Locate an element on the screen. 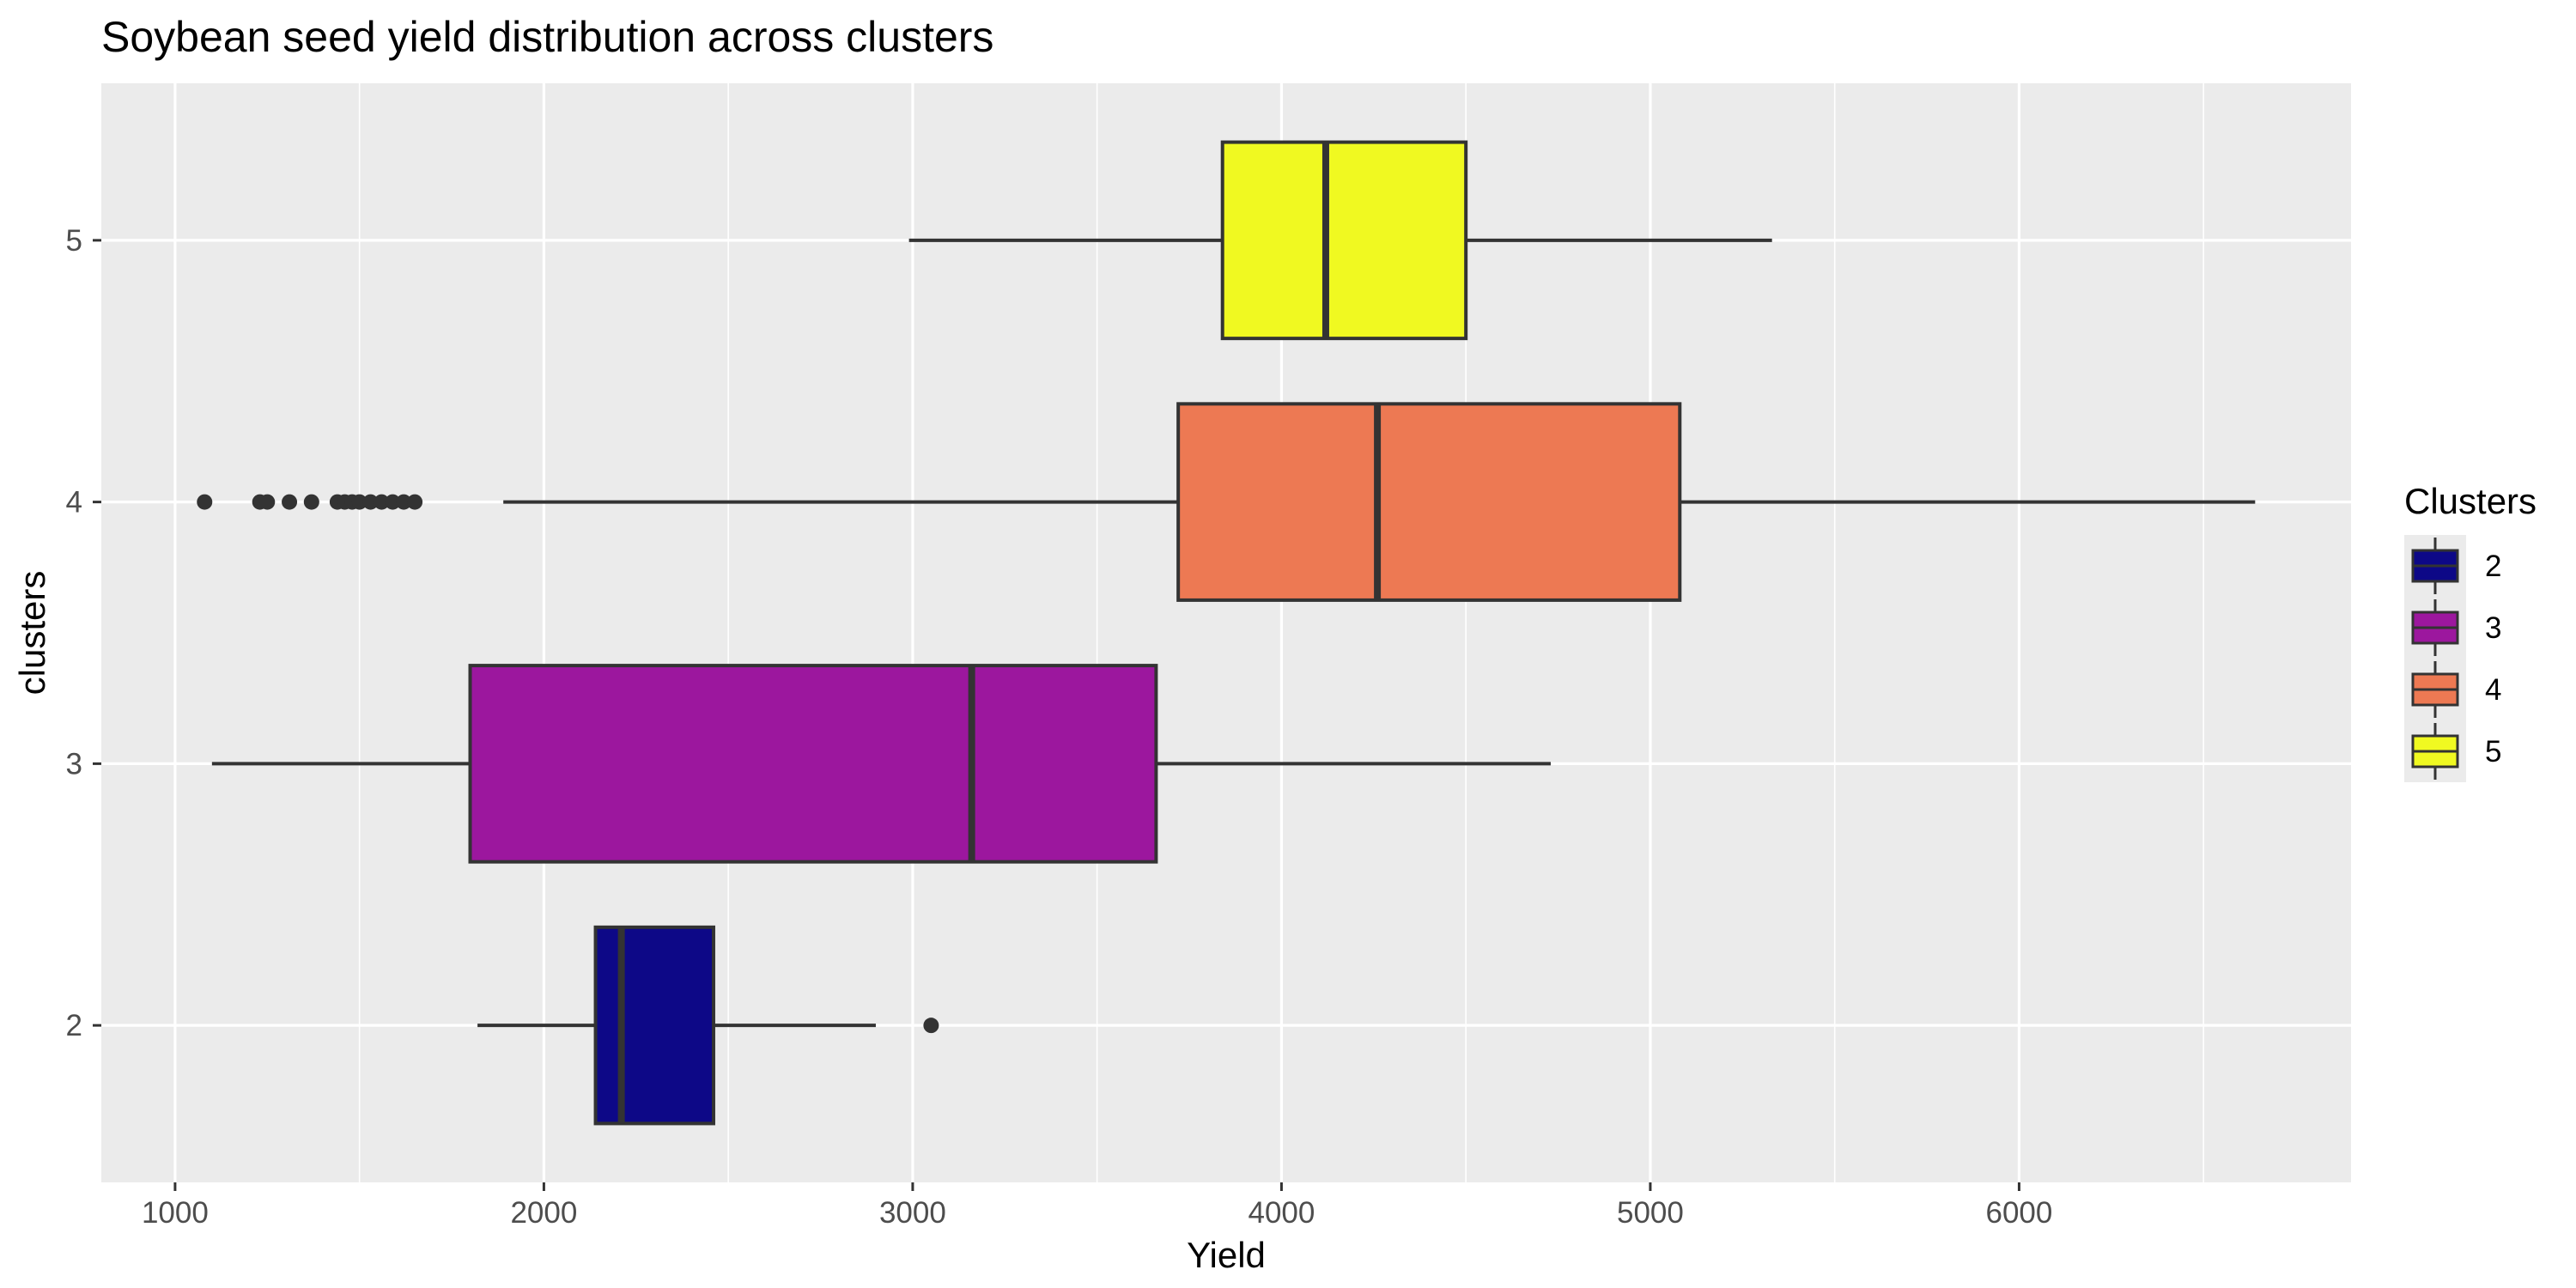 Image resolution: width=2576 pixels, height=1288 pixels. y-tick-label: 5 is located at coordinates (74, 241).